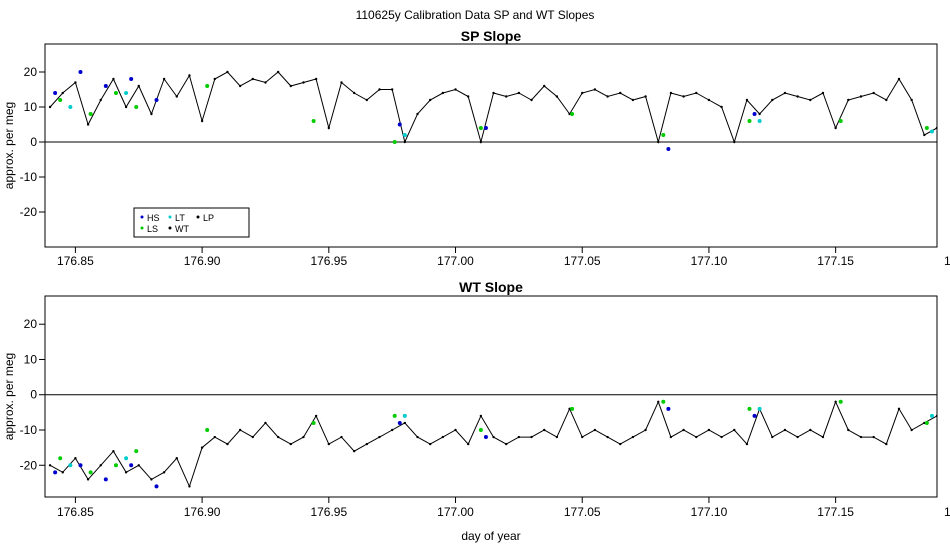  I want to click on legend-label: LS, so click(152, 229).